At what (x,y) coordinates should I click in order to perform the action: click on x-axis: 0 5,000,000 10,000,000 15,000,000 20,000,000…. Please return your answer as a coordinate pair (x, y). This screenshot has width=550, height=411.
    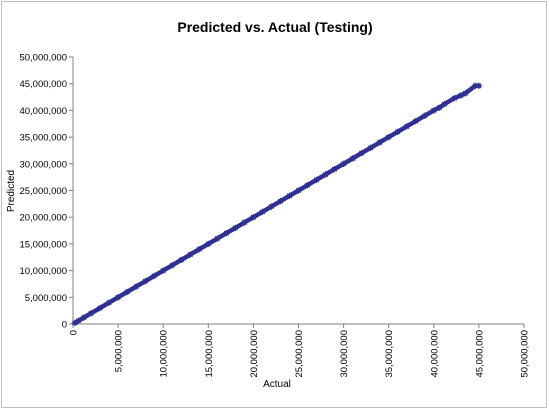
    Looking at the image, I should click on (300, 350).